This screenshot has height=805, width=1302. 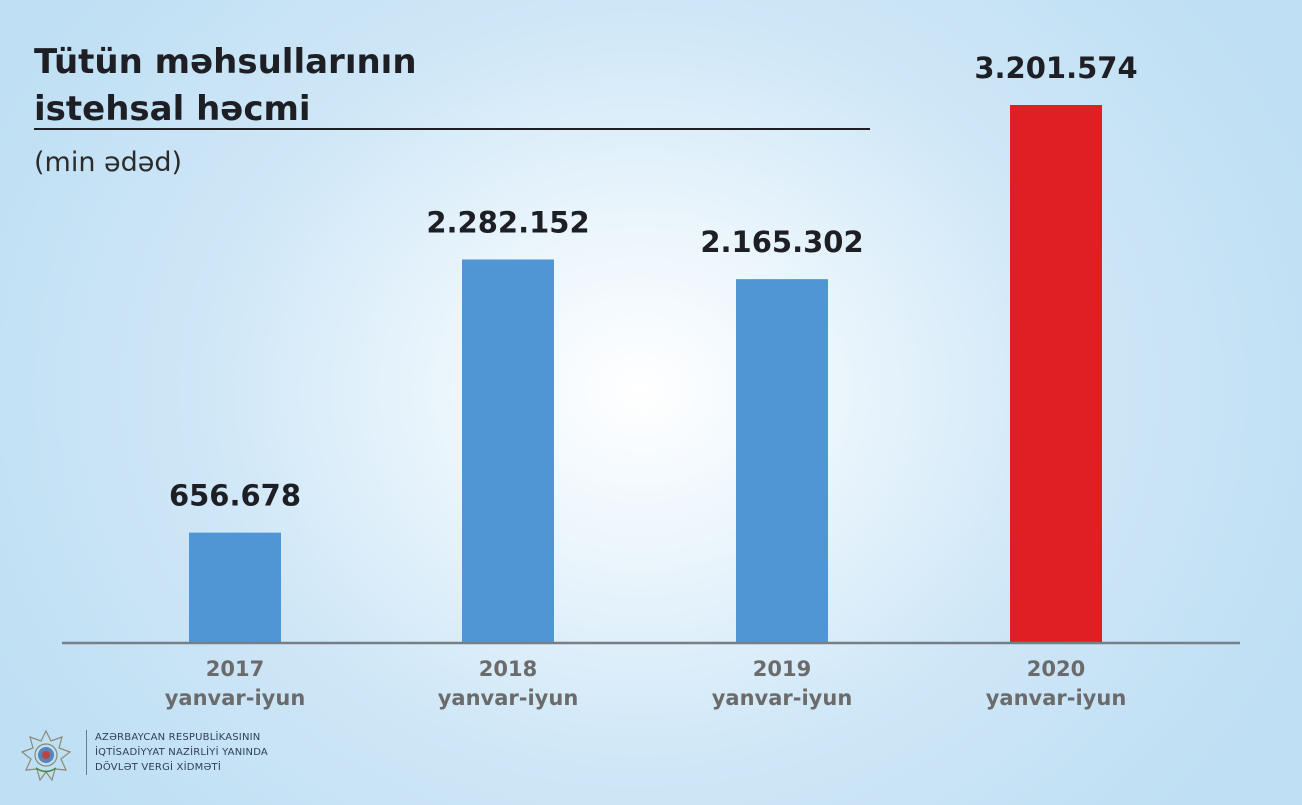 I want to click on category-sublabel-2019: yanvar-iyun, so click(x=782, y=698).